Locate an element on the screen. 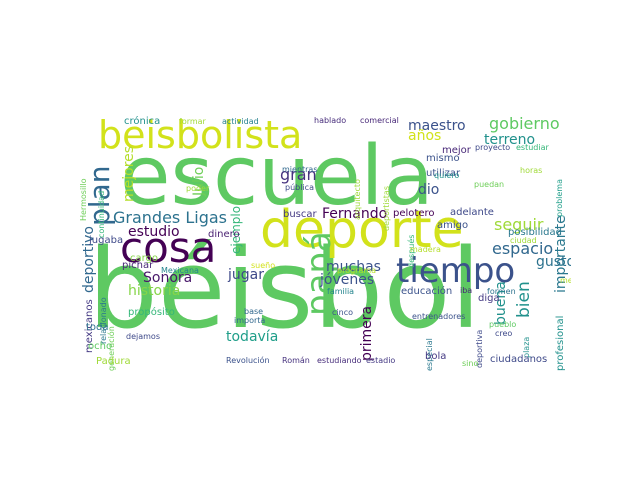  cloud-word: estudio is located at coordinates (154, 232).